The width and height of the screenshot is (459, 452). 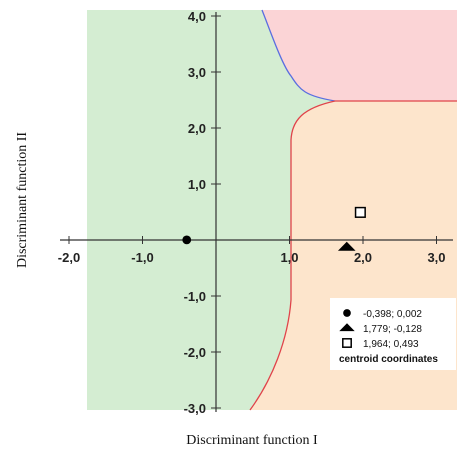 I want to click on legend-marker-circle, so click(x=347, y=313).